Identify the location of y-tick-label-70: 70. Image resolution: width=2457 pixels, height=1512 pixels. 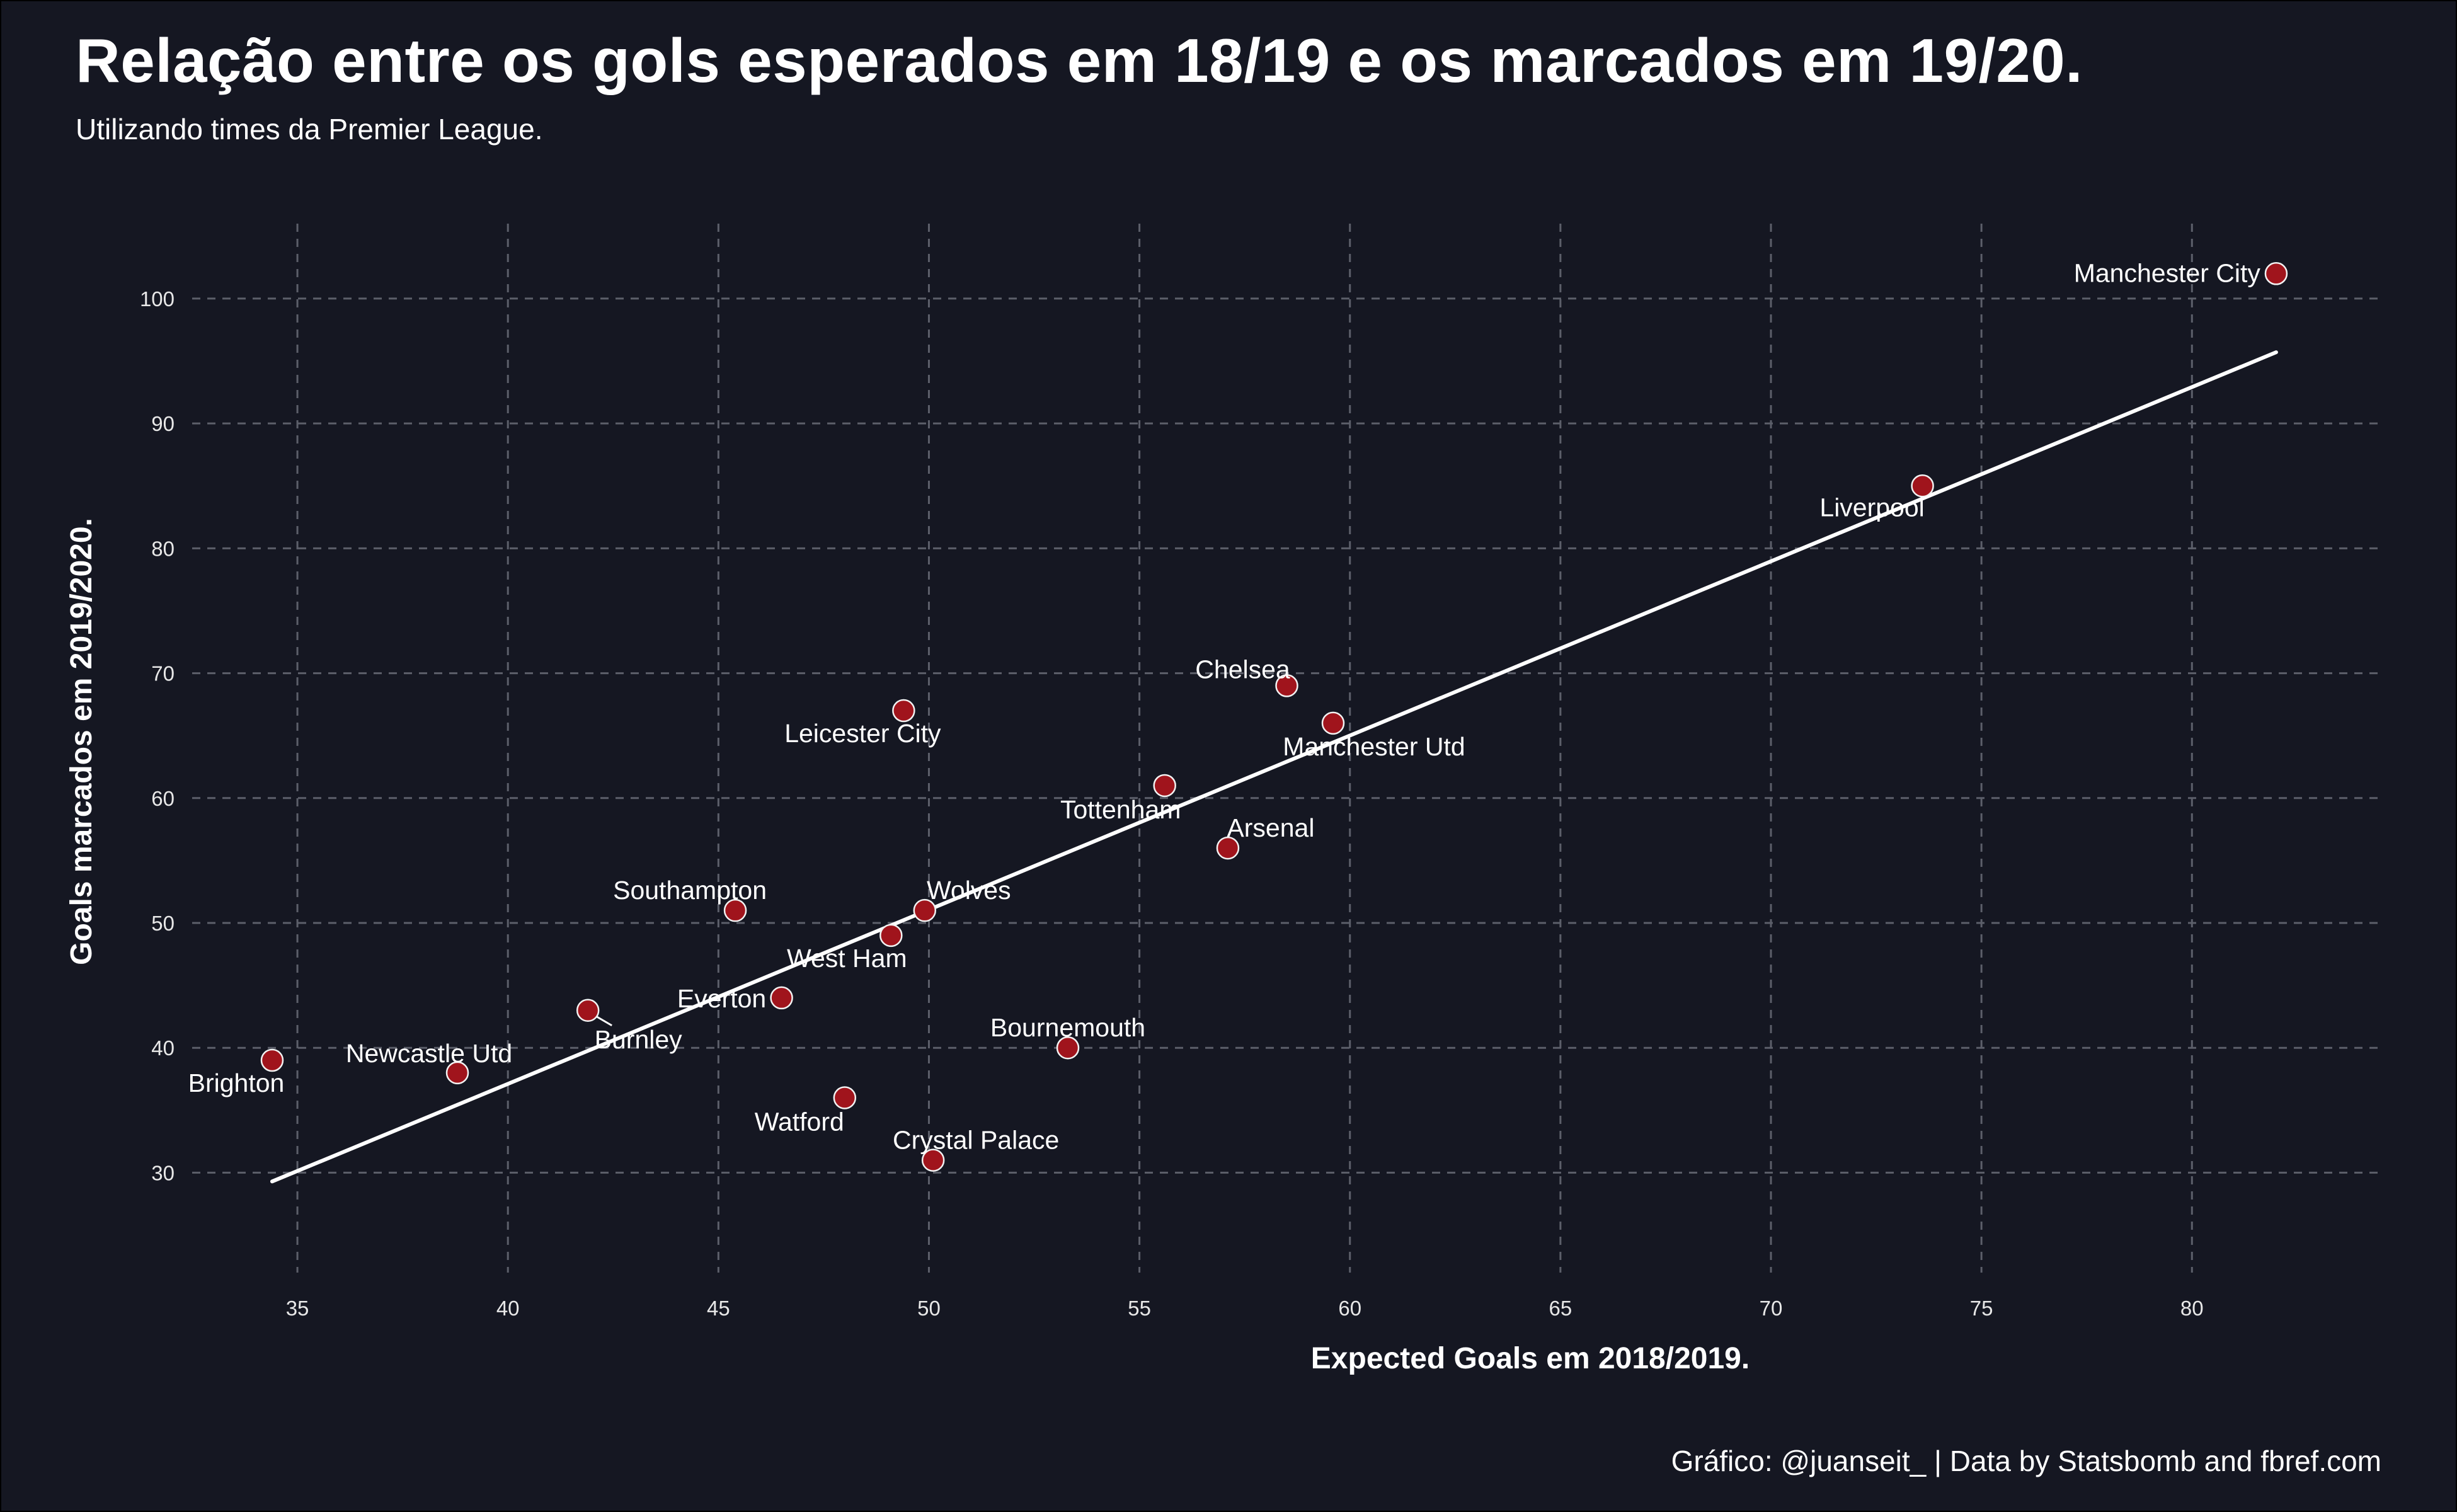
(163, 673).